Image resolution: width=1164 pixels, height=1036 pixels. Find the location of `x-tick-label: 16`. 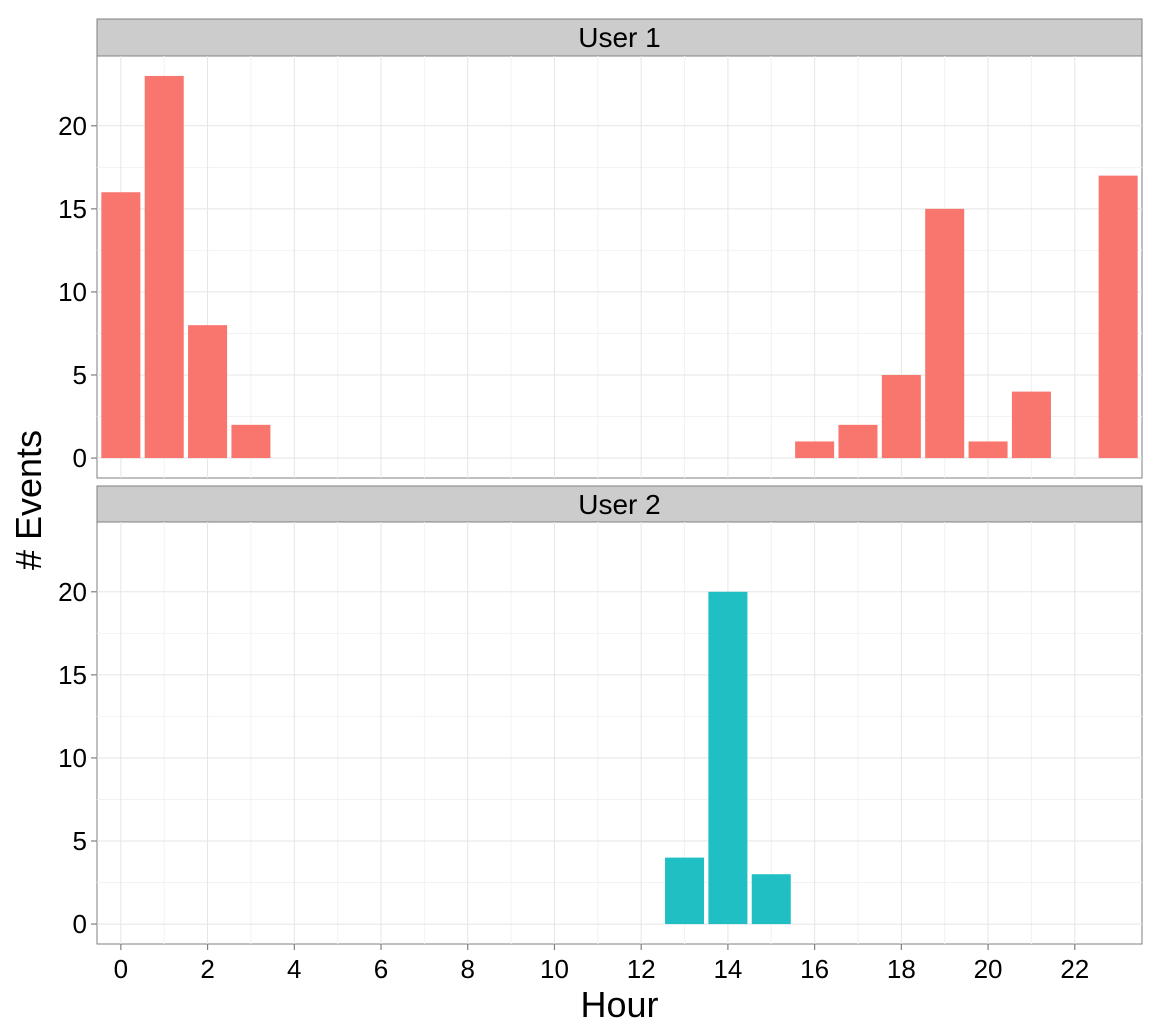

x-tick-label: 16 is located at coordinates (814, 969).